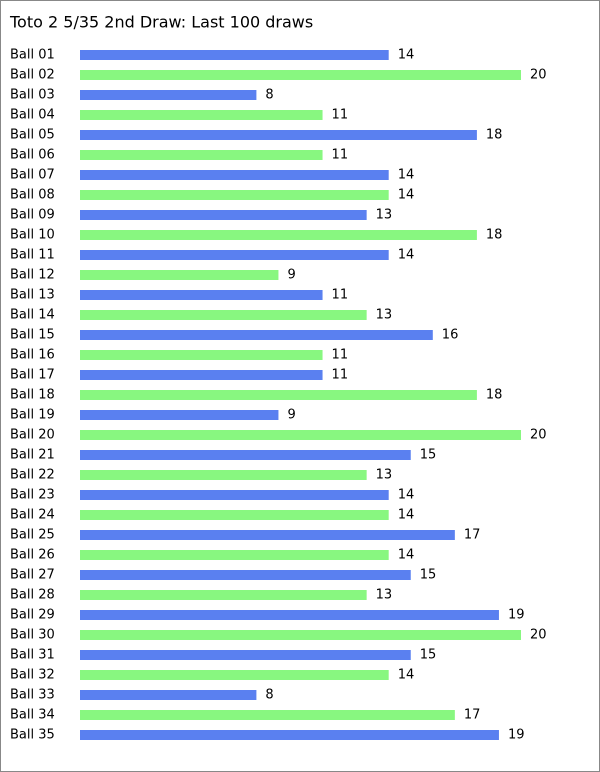 The image size is (600, 772). Describe the element at coordinates (32, 715) in the screenshot. I see `category-label: Ball 34` at that location.